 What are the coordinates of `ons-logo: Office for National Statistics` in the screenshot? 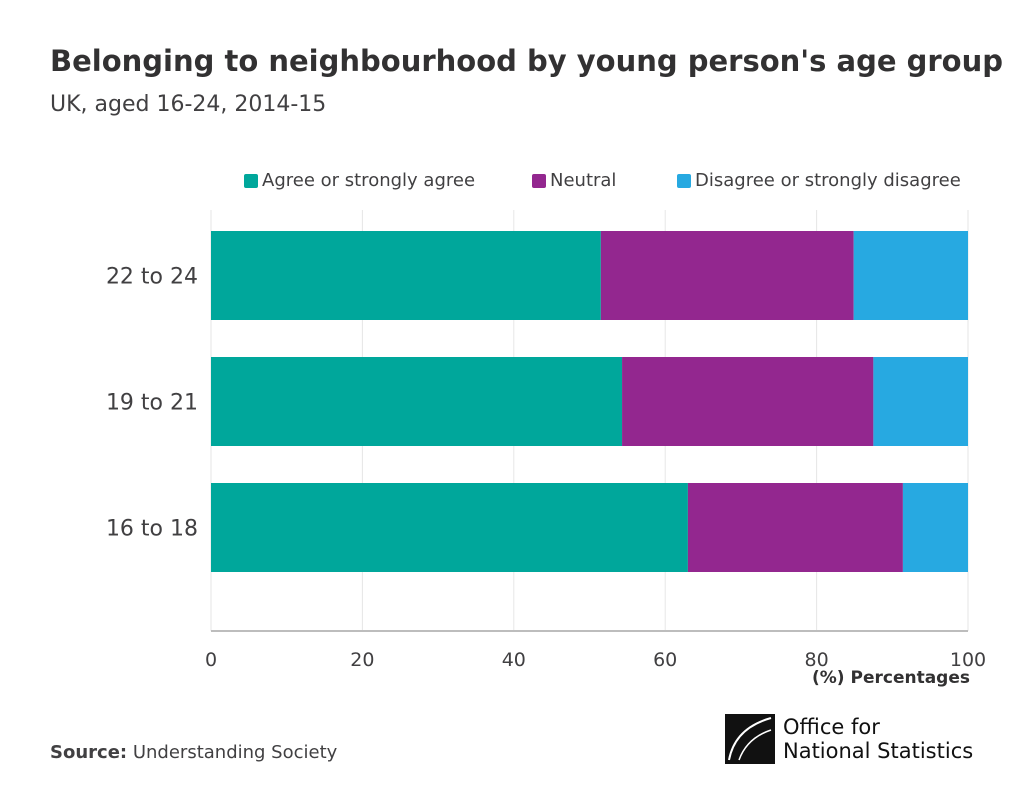 It's located at (849, 739).